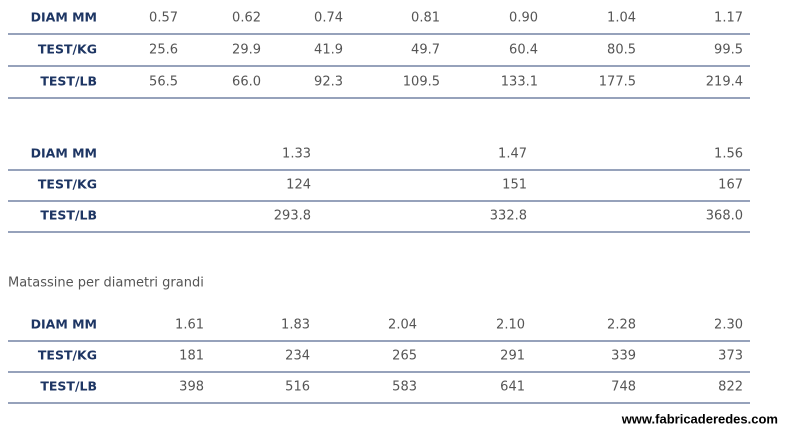 The width and height of the screenshot is (800, 444). What do you see at coordinates (621, 18) in the screenshot?
I see `cell: 1.04` at bounding box center [621, 18].